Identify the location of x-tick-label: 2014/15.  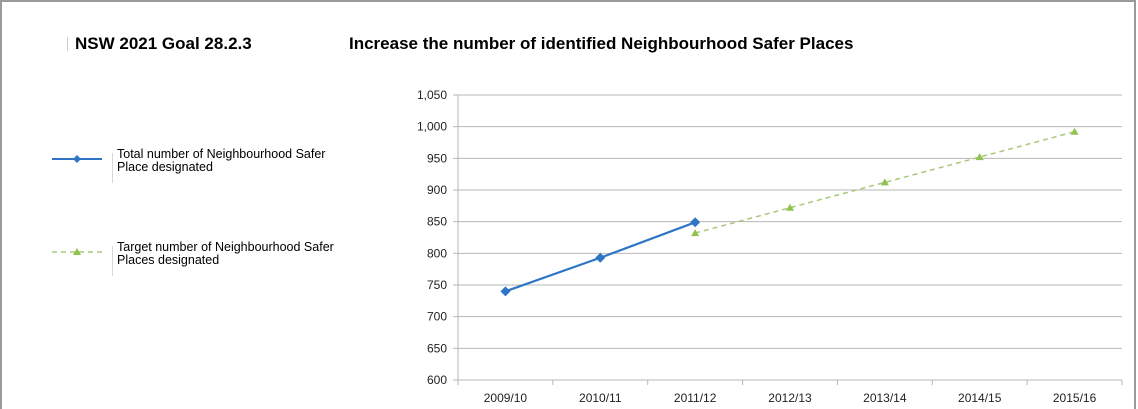
(980, 398).